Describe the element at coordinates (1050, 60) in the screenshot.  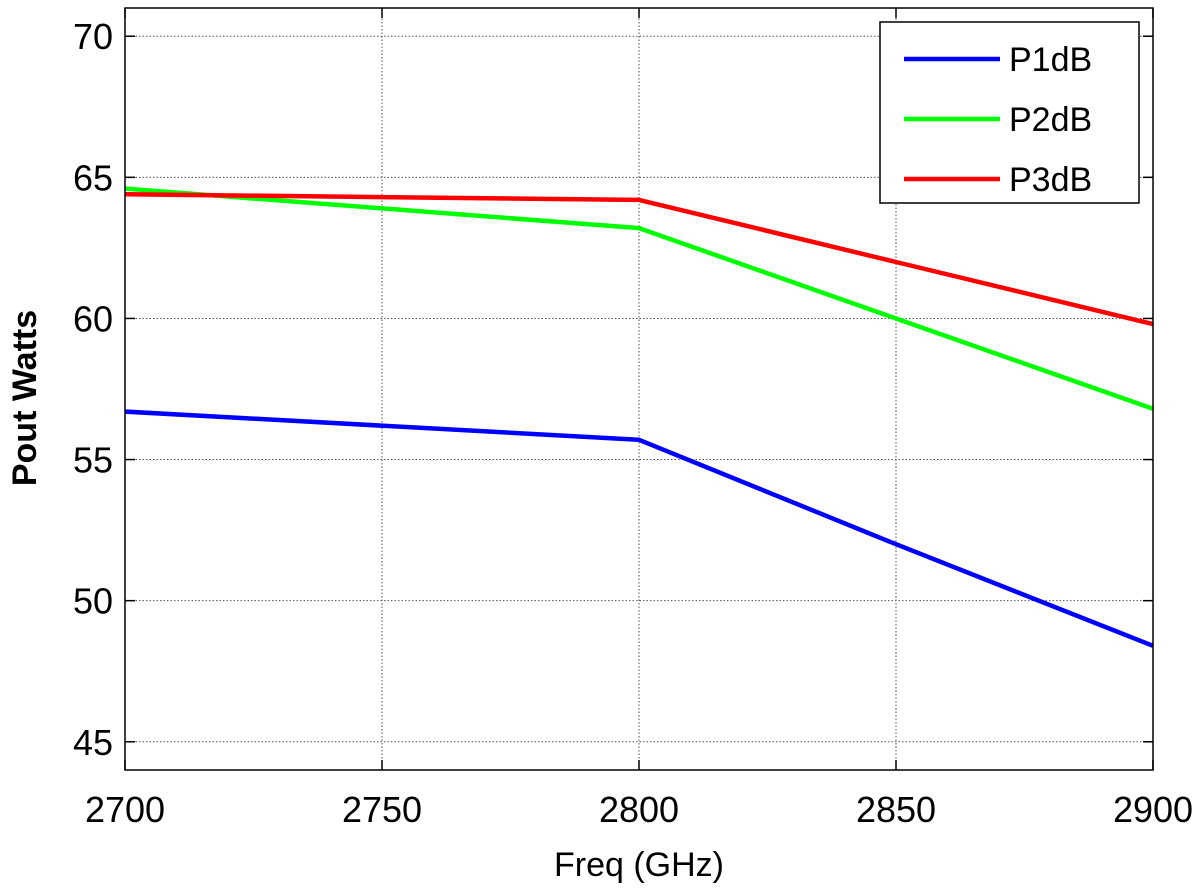
I see `legend-label-p1db: P1dB` at that location.